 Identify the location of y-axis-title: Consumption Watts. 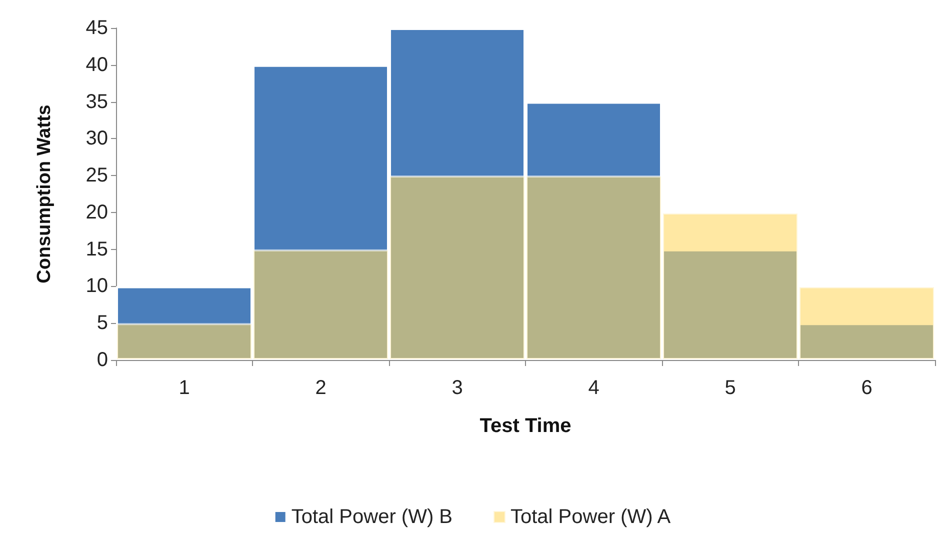
(44, 194).